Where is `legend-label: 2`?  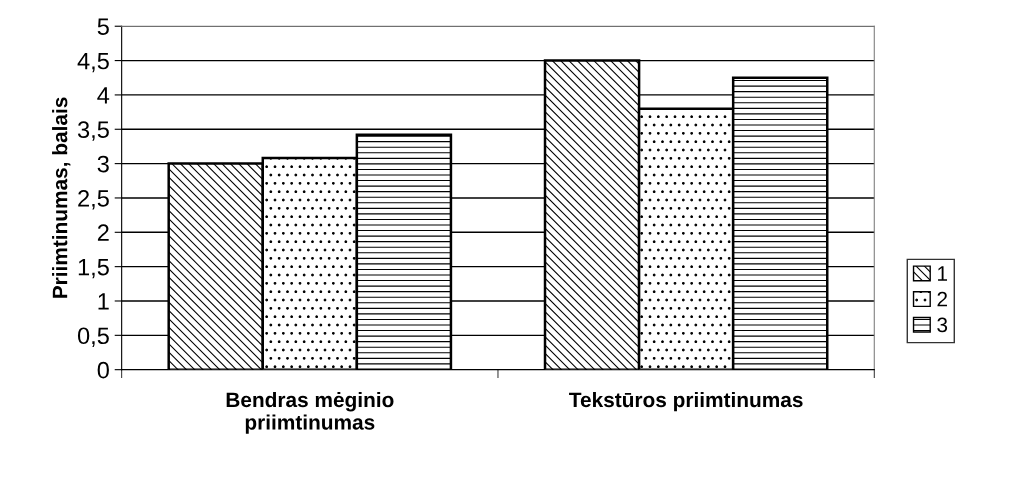
legend-label: 2 is located at coordinates (942, 299).